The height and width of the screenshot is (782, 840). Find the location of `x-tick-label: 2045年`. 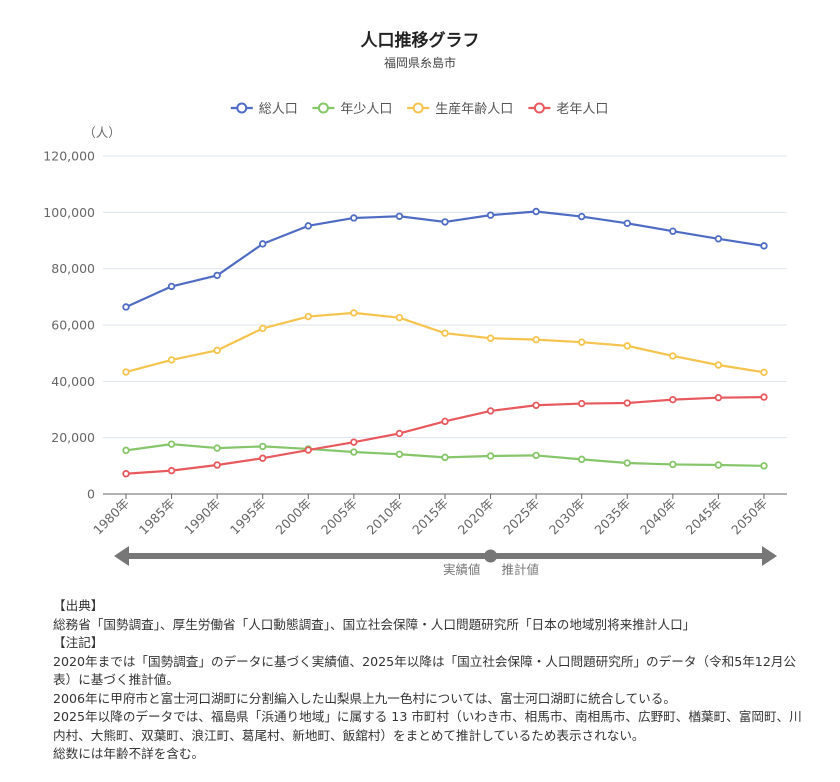

x-tick-label: 2045年 is located at coordinates (704, 517).